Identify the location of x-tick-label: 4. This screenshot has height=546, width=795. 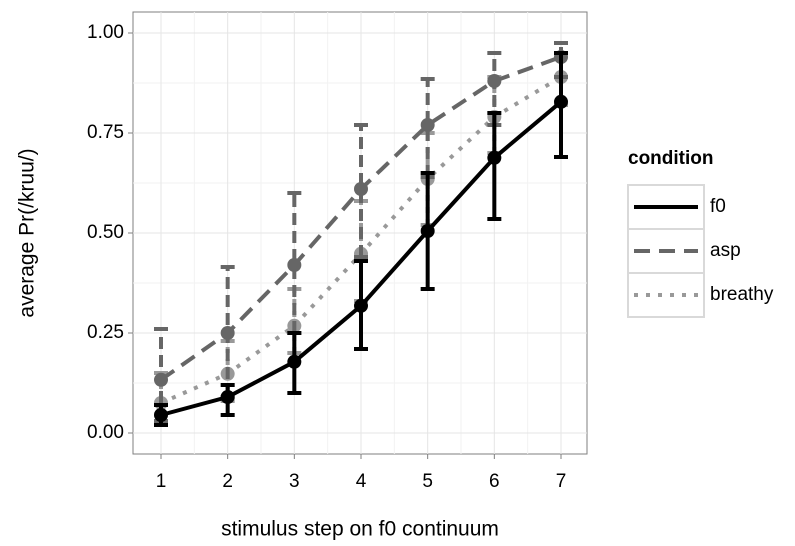
(361, 481).